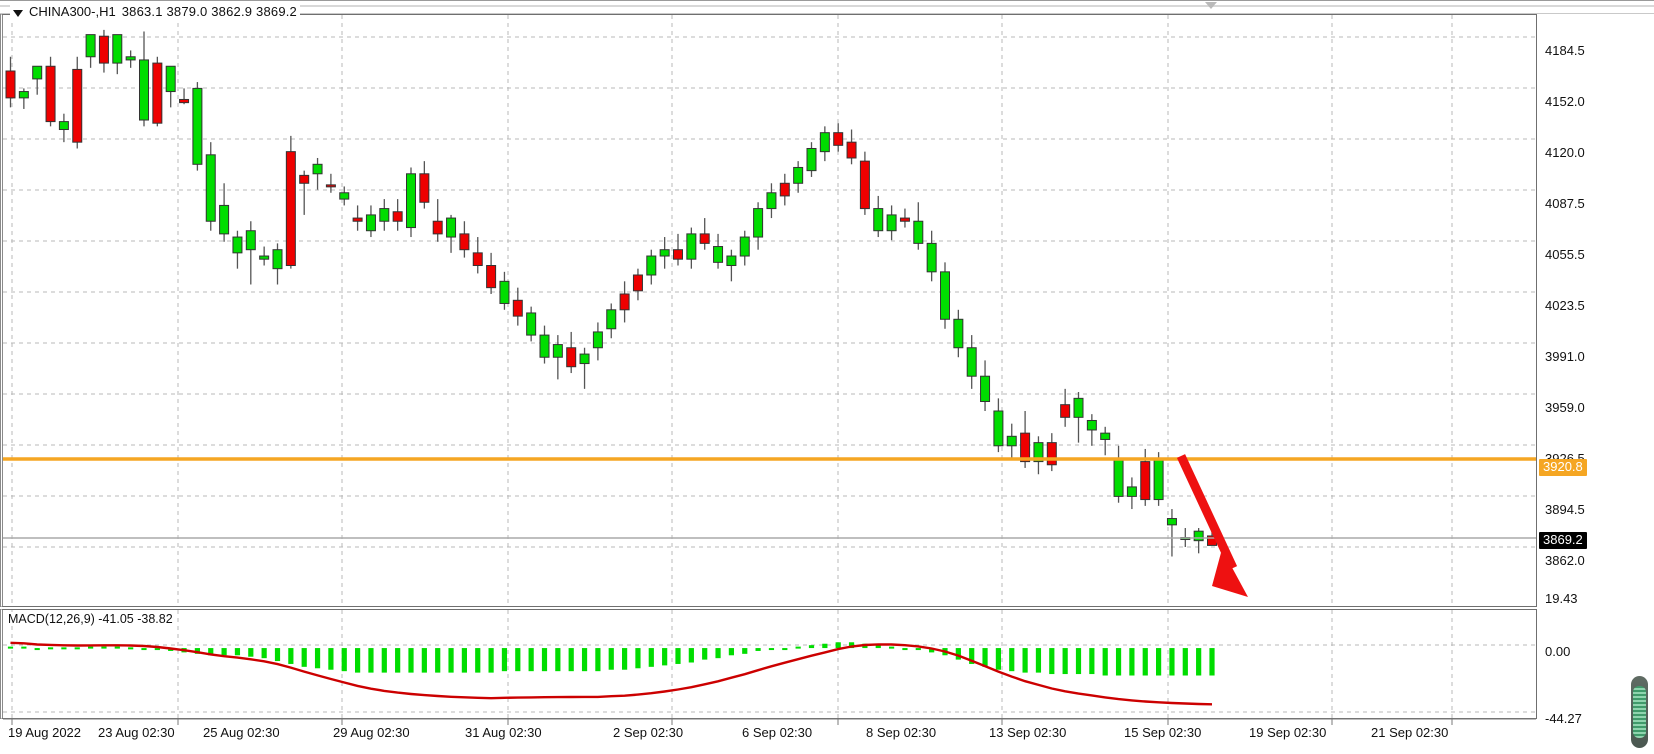  I want to click on time-axis-label: 2 Sep 02:30, so click(648, 732).